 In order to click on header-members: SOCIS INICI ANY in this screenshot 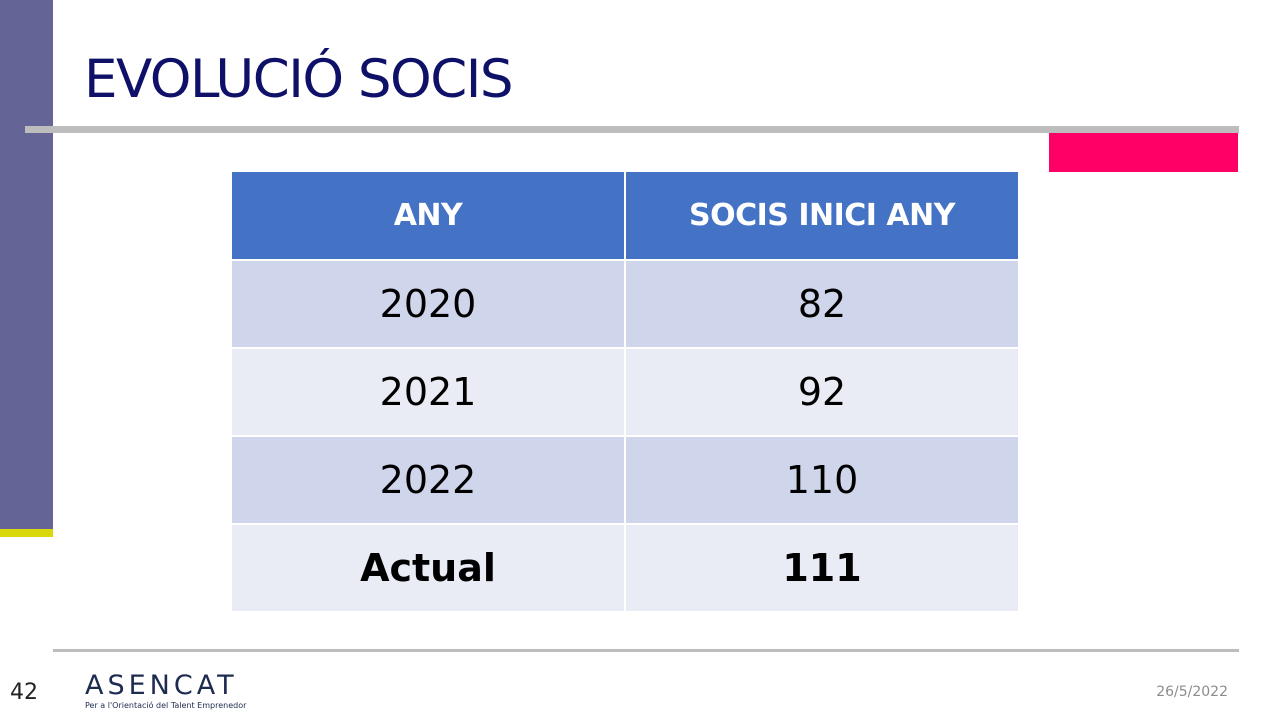, I will do `click(821, 216)`.